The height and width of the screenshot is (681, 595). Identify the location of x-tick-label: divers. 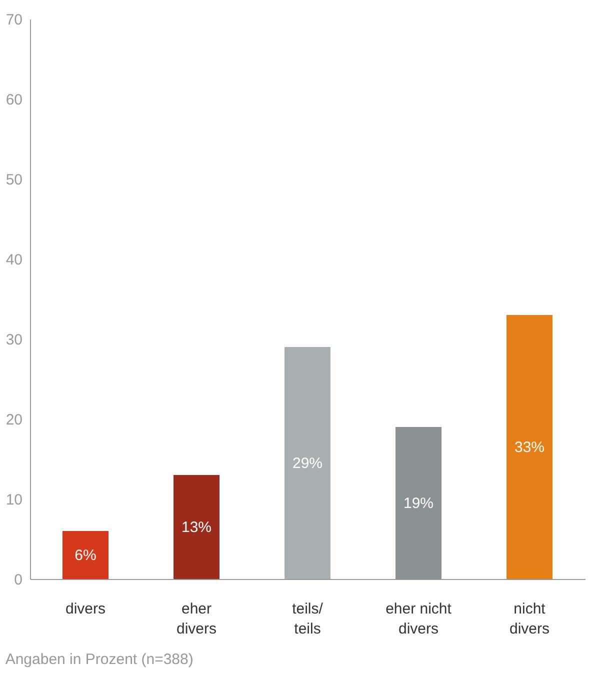
(85, 609).